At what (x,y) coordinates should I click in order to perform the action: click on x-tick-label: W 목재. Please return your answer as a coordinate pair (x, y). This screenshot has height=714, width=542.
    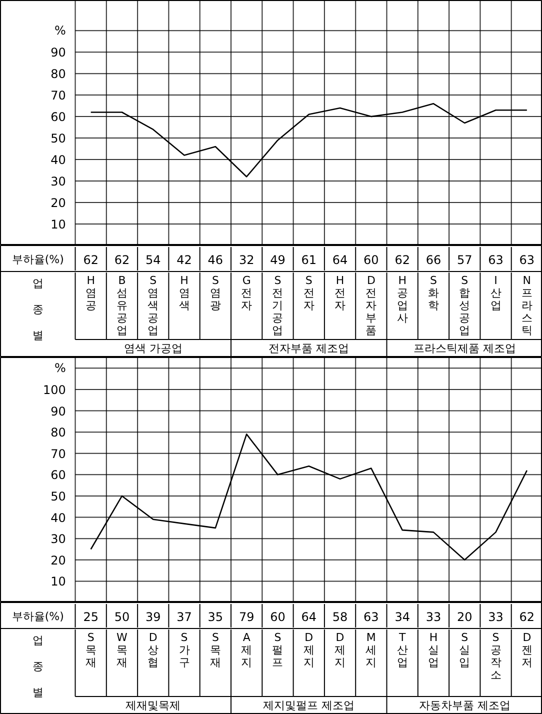
    Looking at the image, I should click on (122, 650).